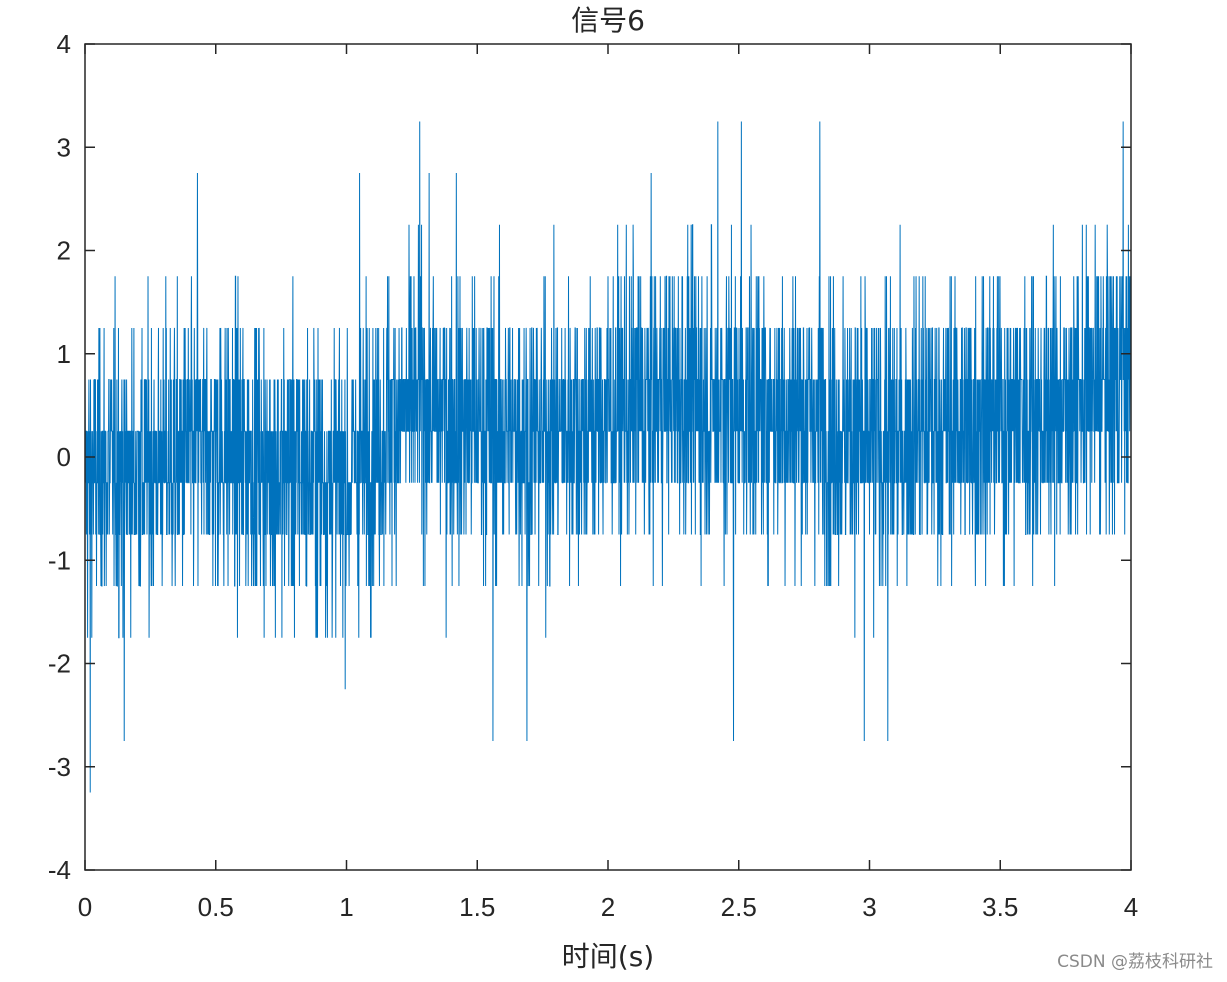 This screenshot has width=1227, height=982. I want to click on y-tick-label: -1, so click(59, 560).